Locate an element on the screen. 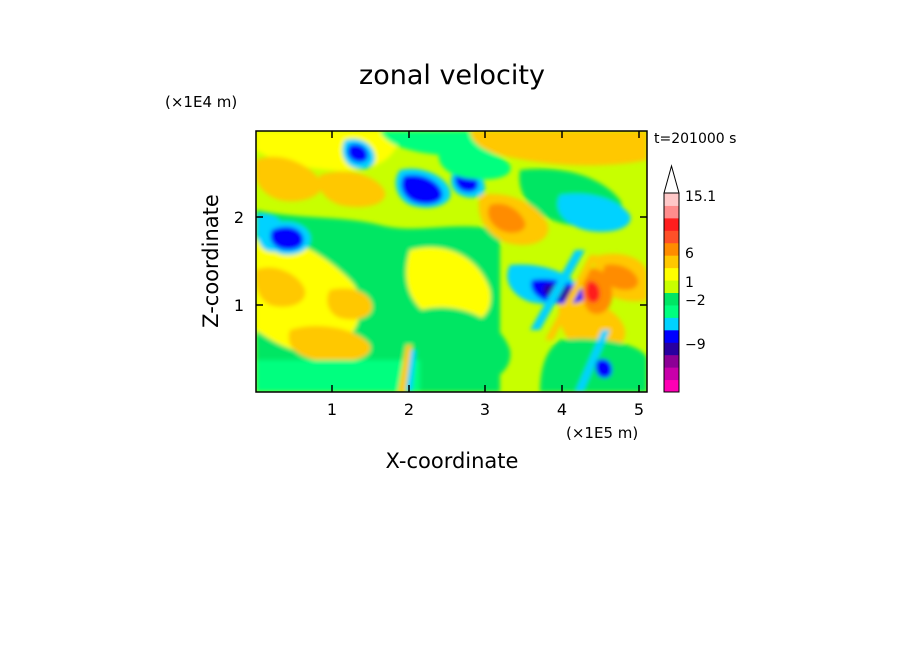 The height and width of the screenshot is (654, 904). colorbar-extend-arrow is located at coordinates (671, 179).